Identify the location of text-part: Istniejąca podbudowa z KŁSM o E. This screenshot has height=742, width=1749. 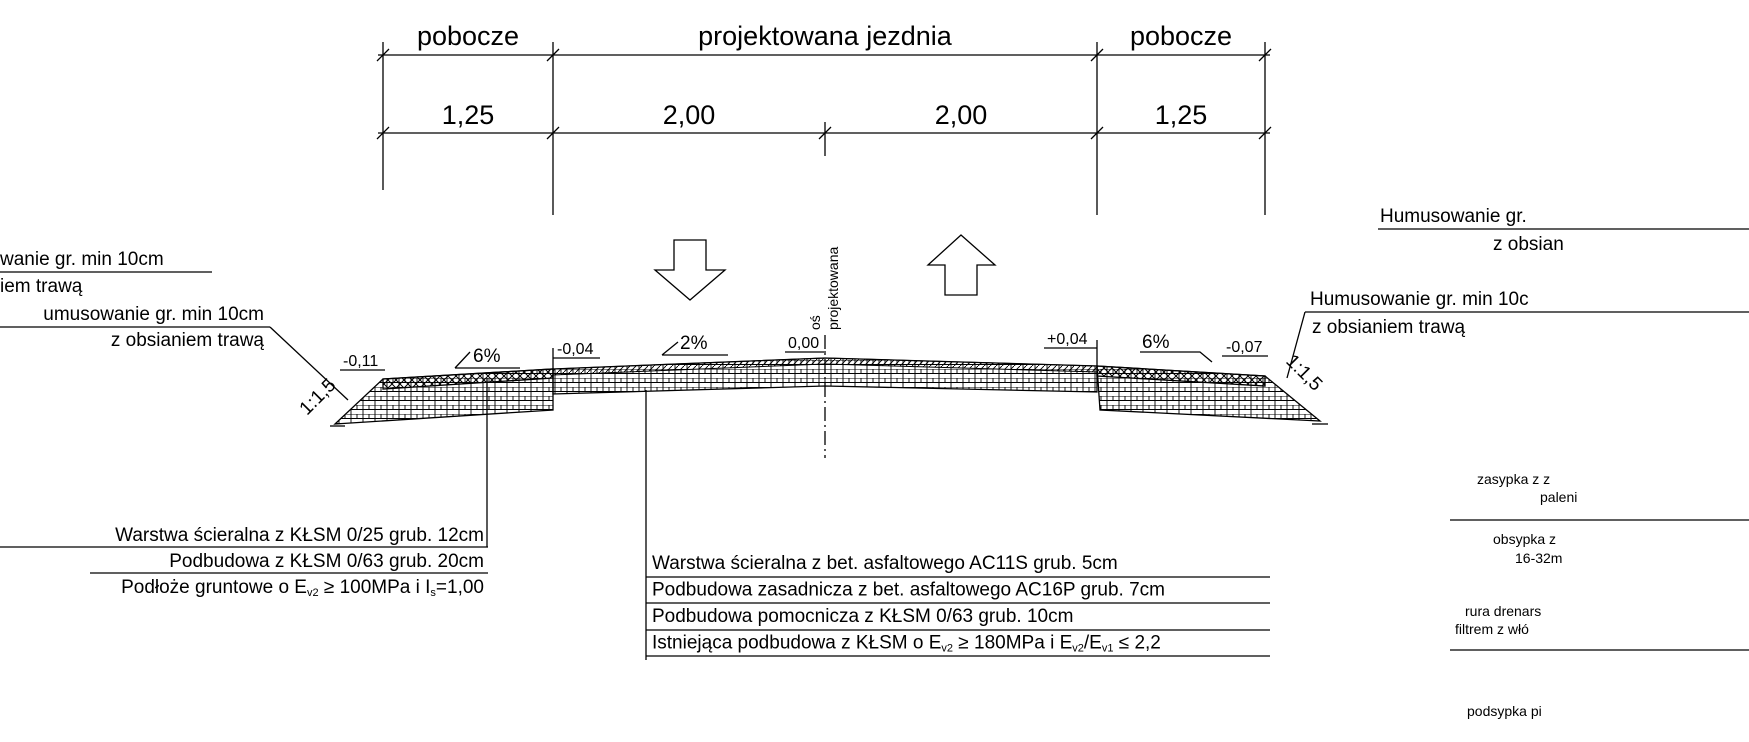
(796, 643).